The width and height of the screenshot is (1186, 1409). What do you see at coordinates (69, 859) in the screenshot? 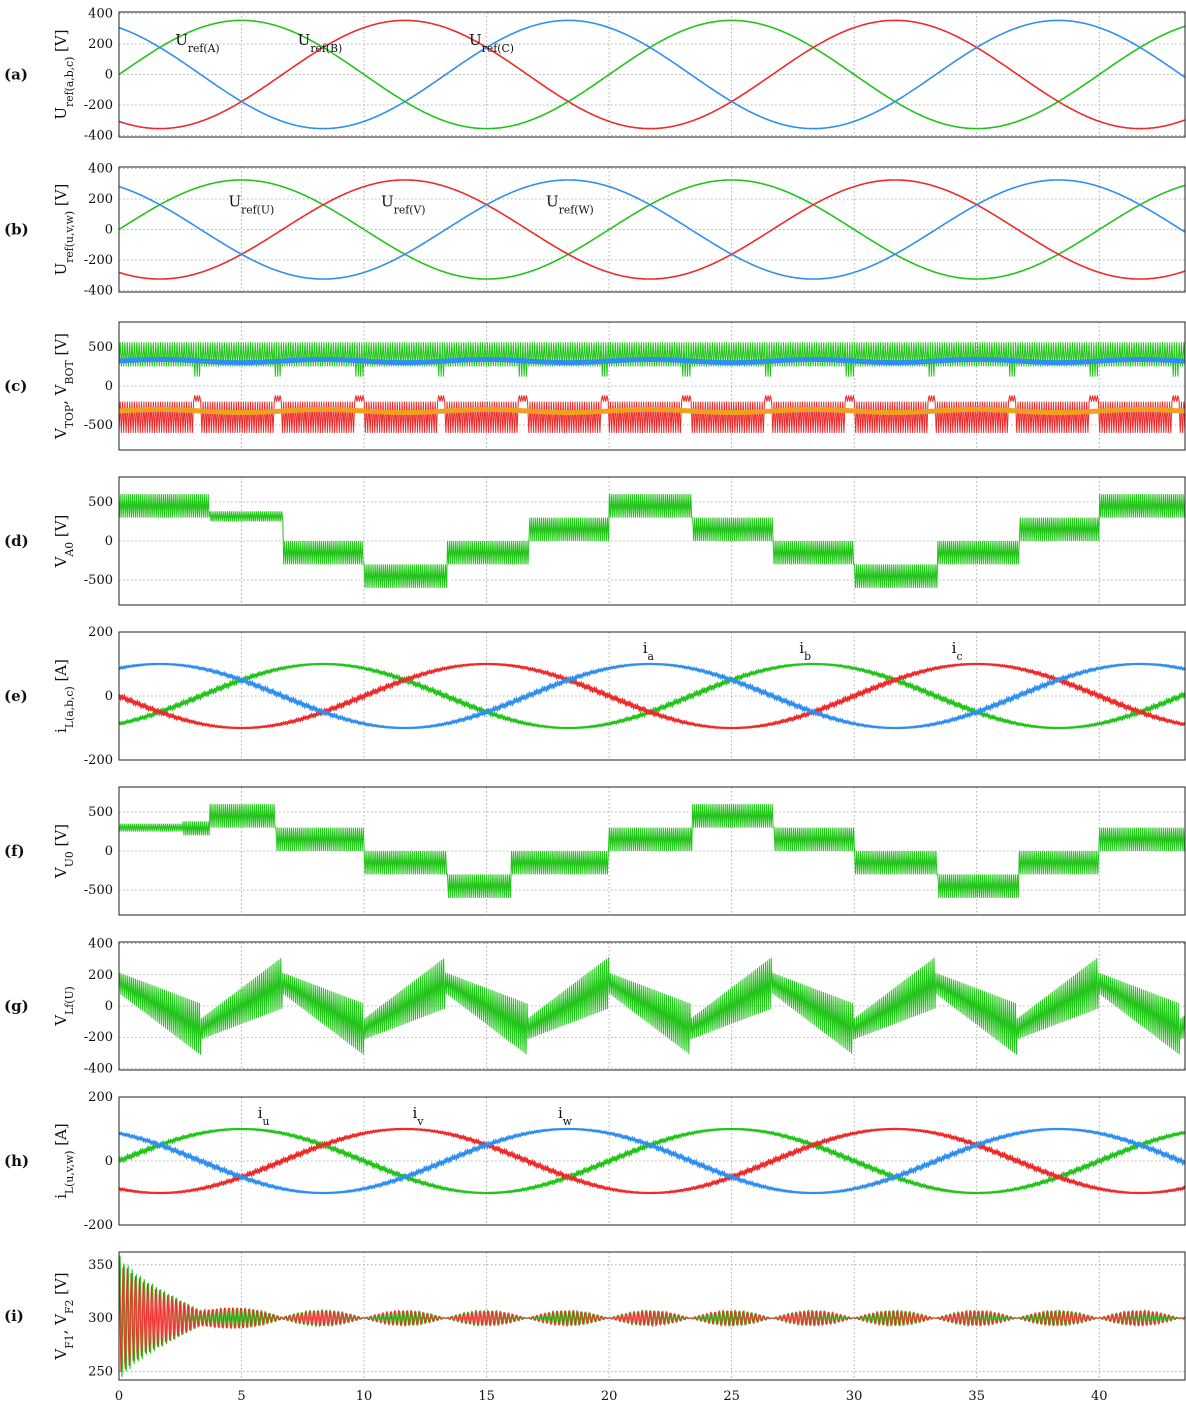
I see `y-label-sub: U0` at bounding box center [69, 859].